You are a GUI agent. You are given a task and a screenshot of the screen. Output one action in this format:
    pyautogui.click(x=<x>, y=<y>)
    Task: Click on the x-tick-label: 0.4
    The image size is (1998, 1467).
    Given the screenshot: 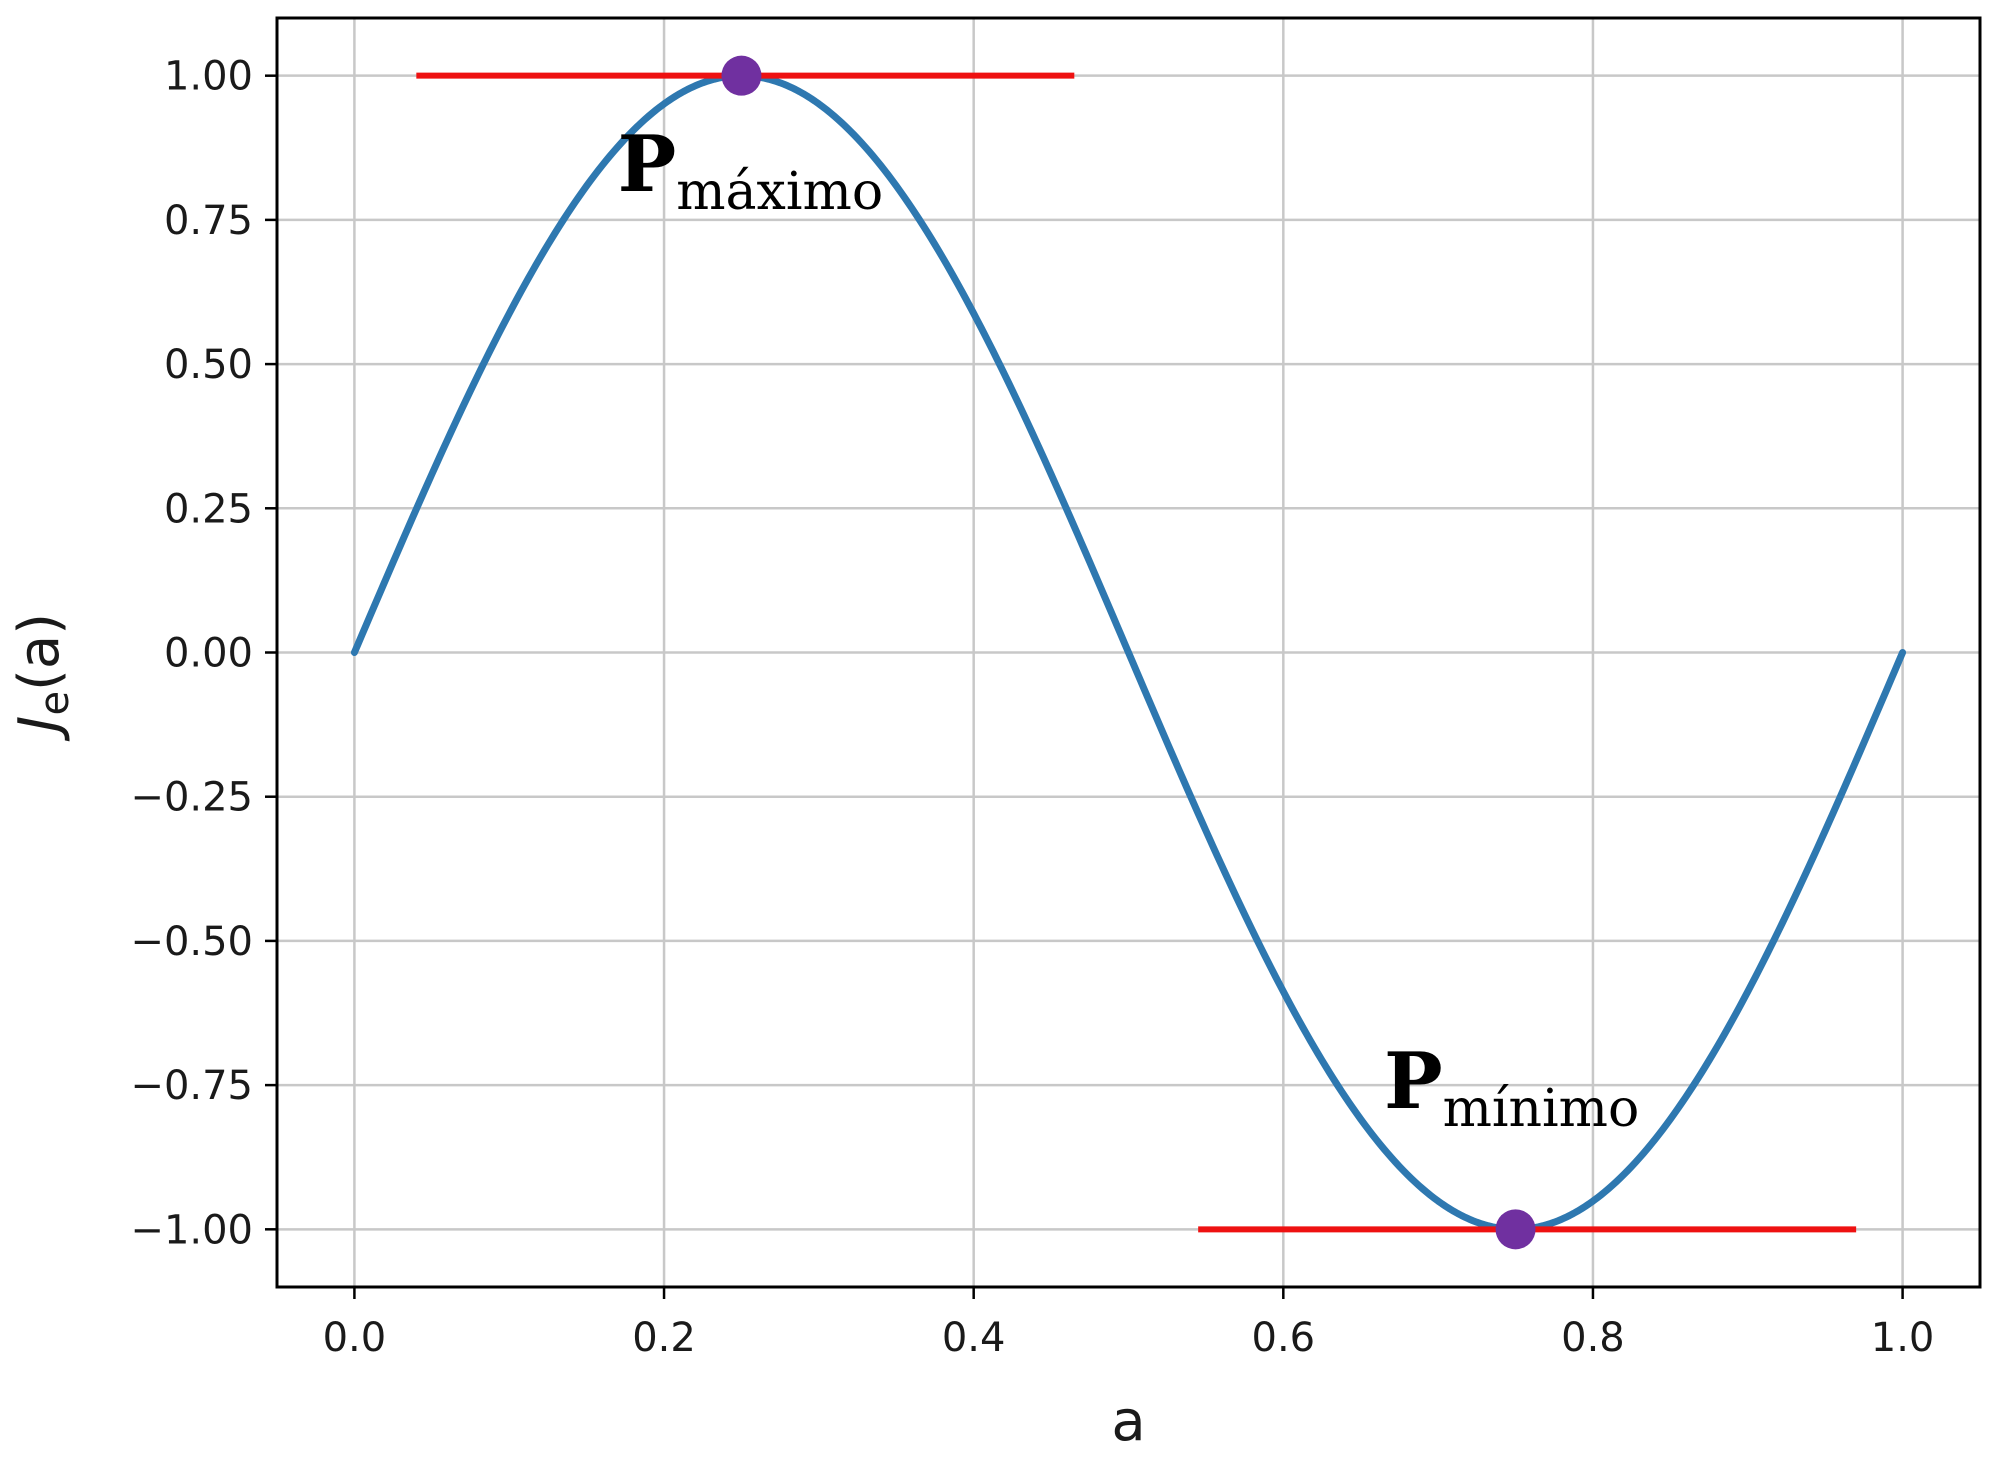 What is the action you would take?
    pyautogui.click(x=974, y=1338)
    